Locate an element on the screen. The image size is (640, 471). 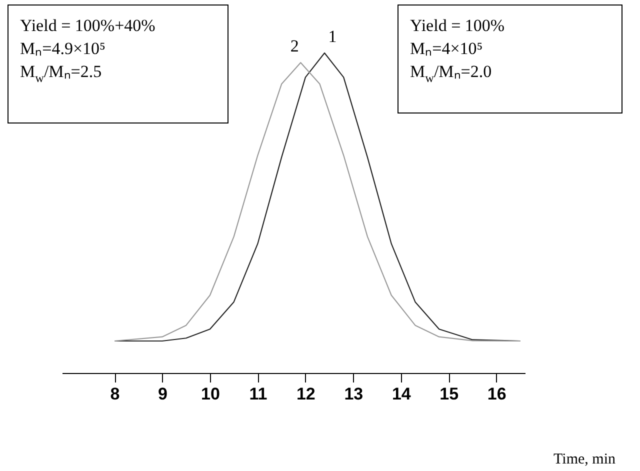
x-tick-label: 12 is located at coordinates (306, 394).